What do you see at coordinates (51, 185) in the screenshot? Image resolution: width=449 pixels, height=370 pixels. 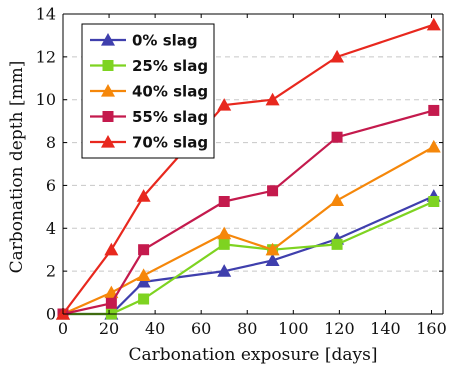 I see `y-tick-label: 6` at bounding box center [51, 185].